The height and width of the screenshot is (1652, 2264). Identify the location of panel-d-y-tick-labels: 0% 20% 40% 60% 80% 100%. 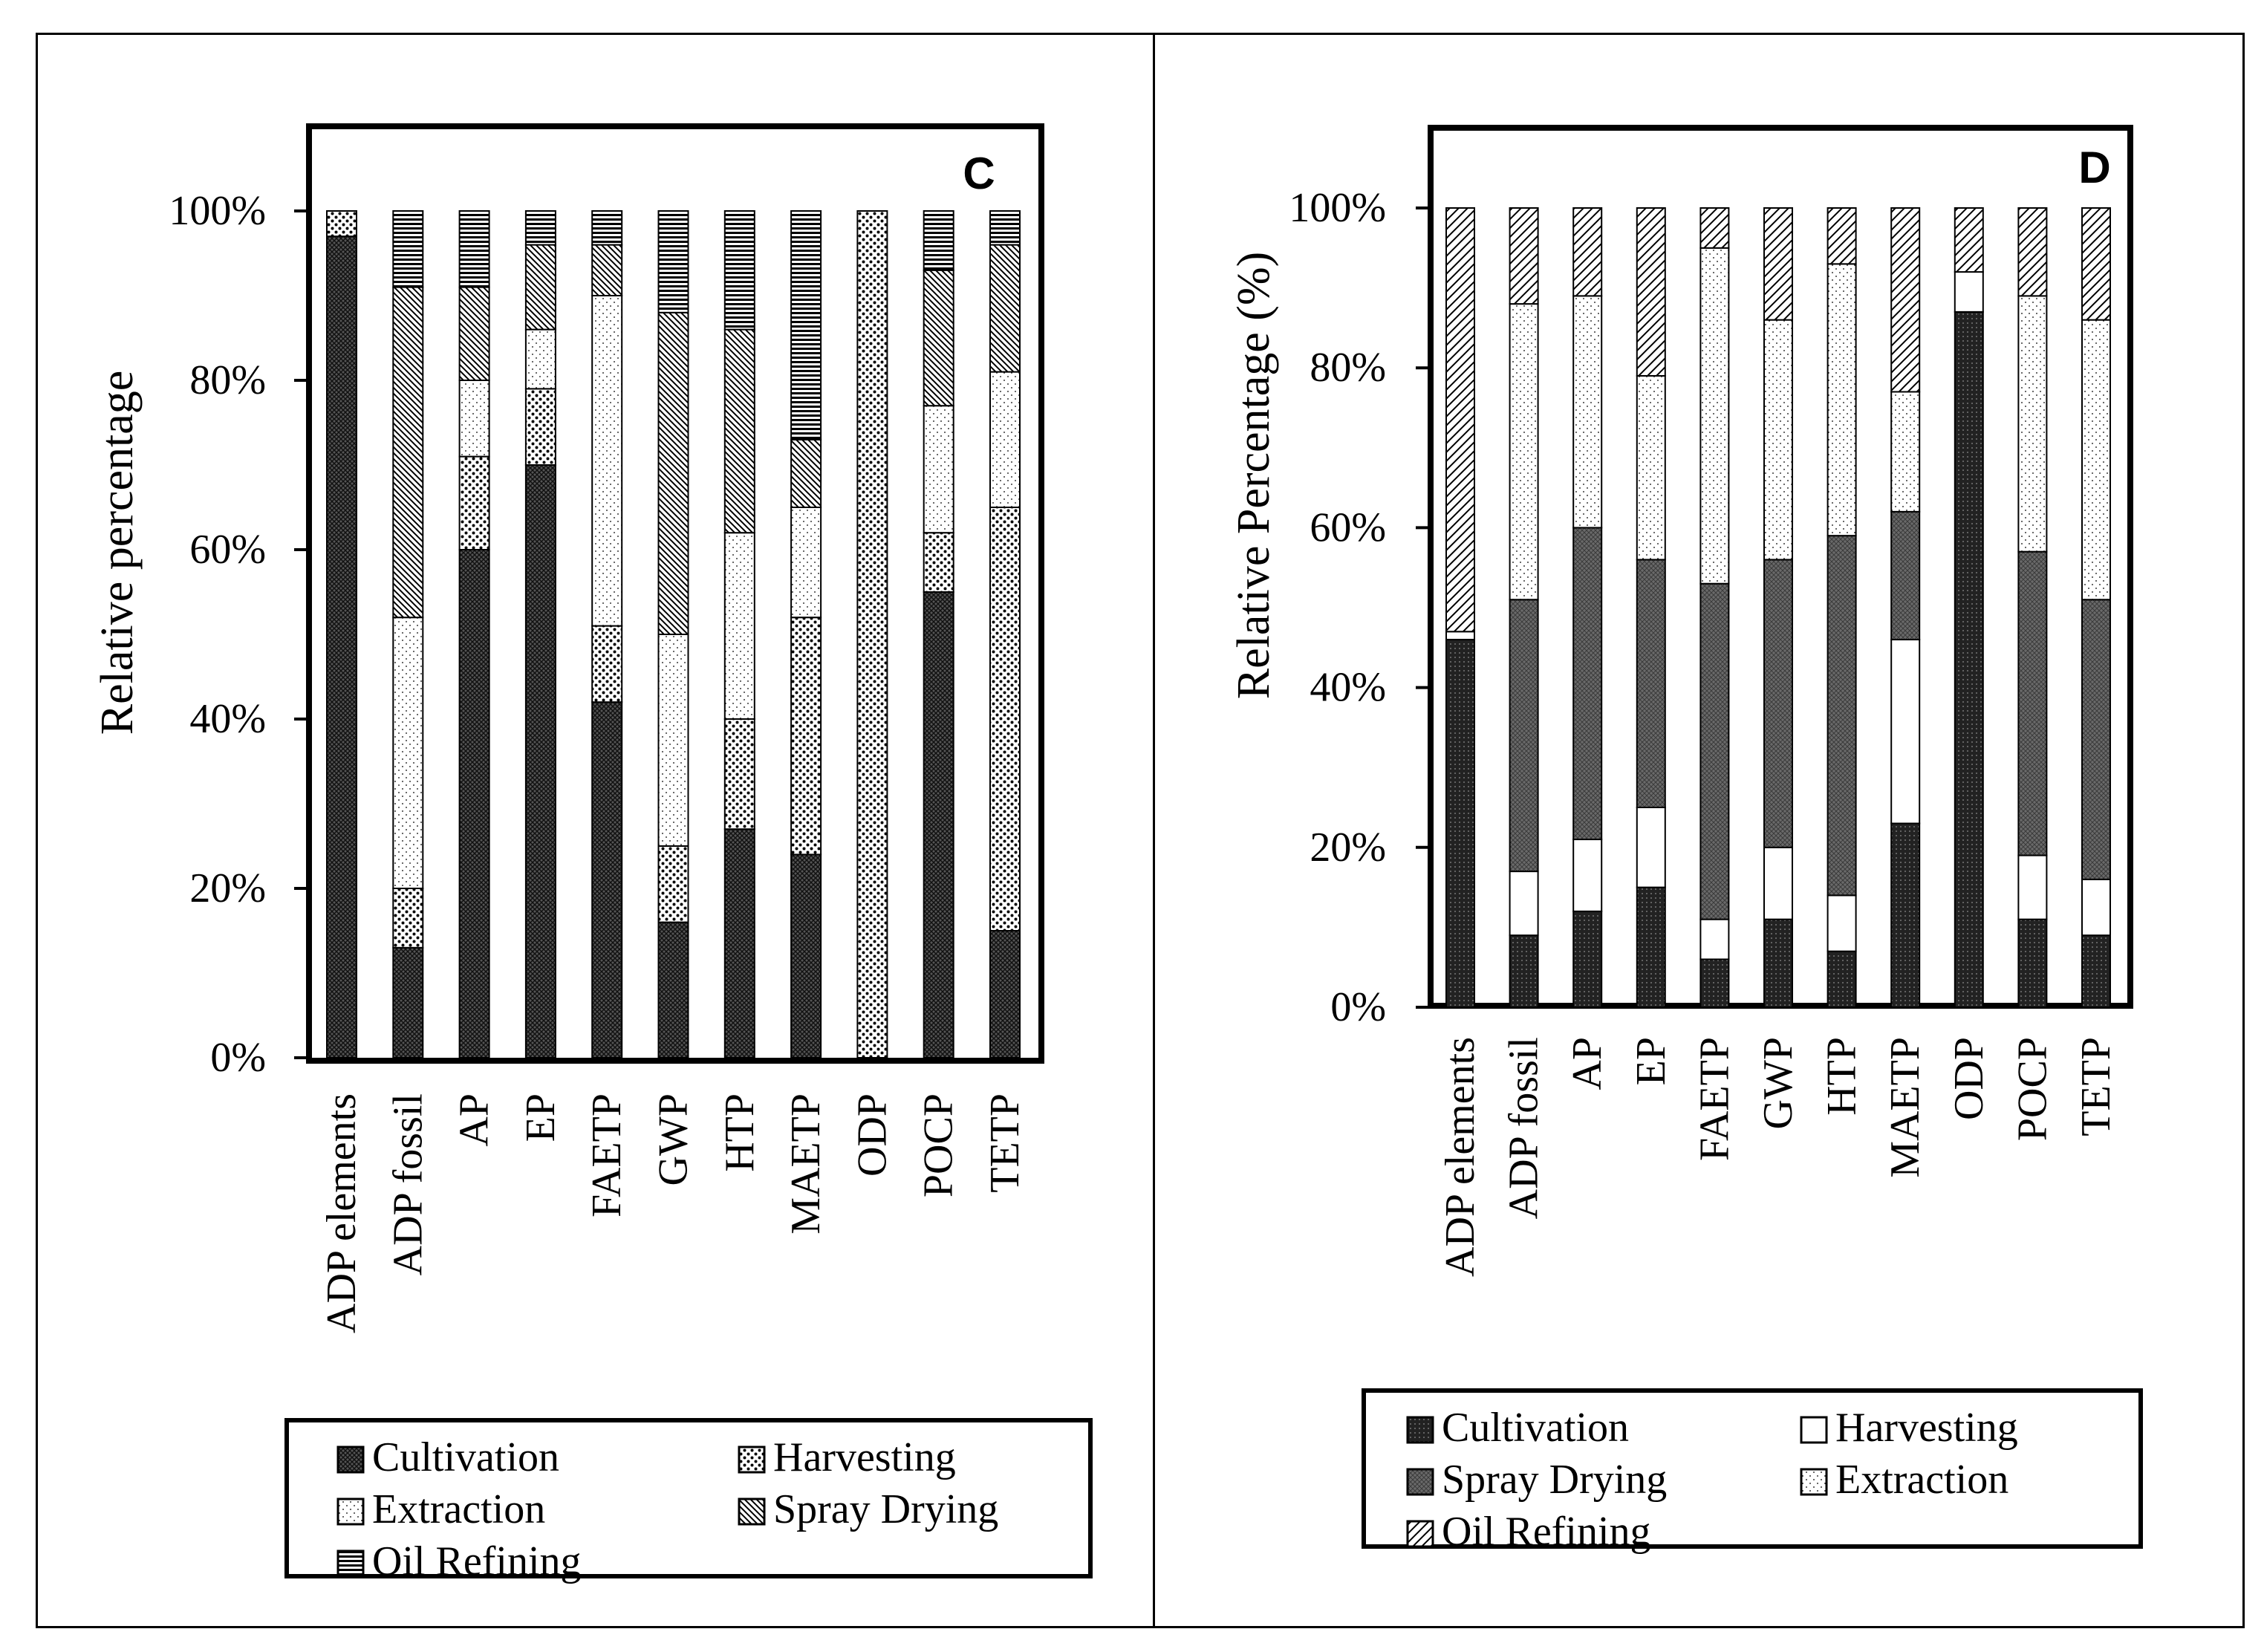
(1337, 608).